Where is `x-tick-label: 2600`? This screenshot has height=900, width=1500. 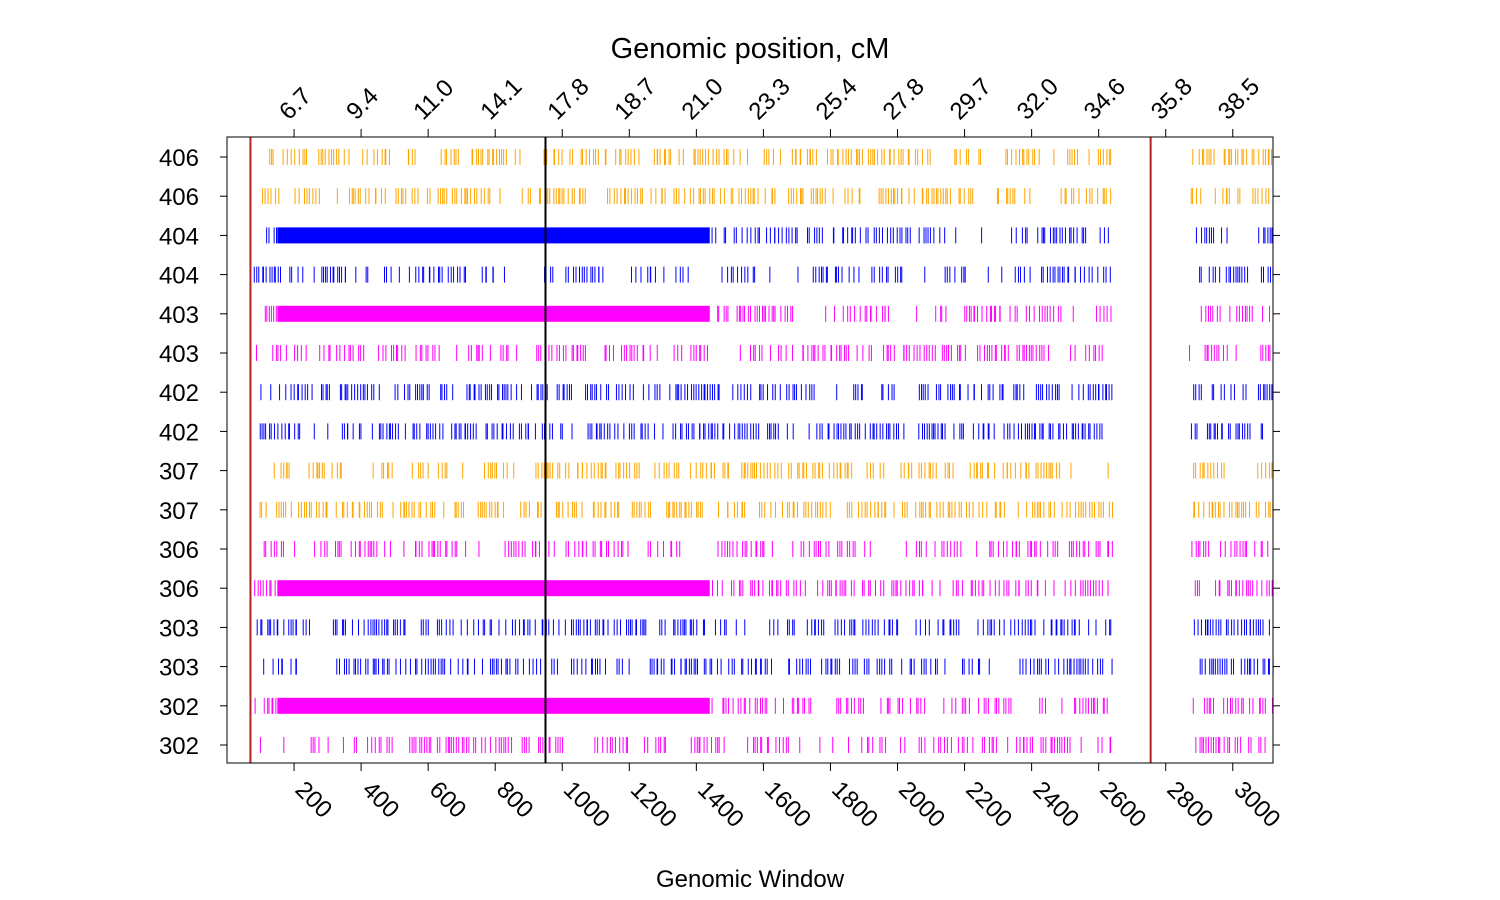 x-tick-label: 2600 is located at coordinates (1122, 804).